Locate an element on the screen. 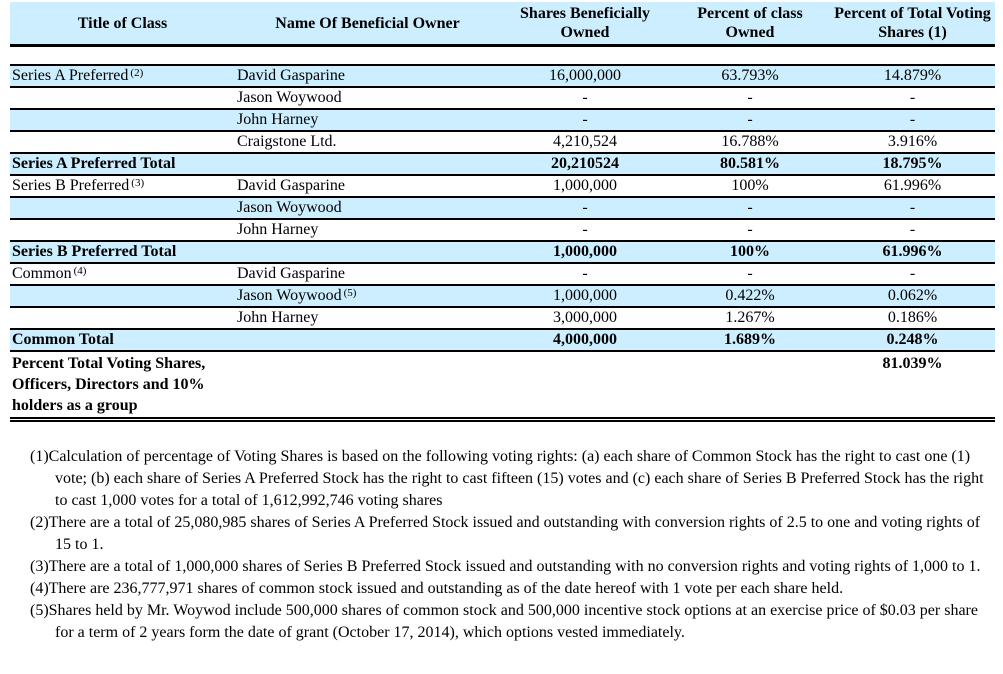 The width and height of the screenshot is (1003, 674). owner-label: David Gasparine is located at coordinates (291, 273).